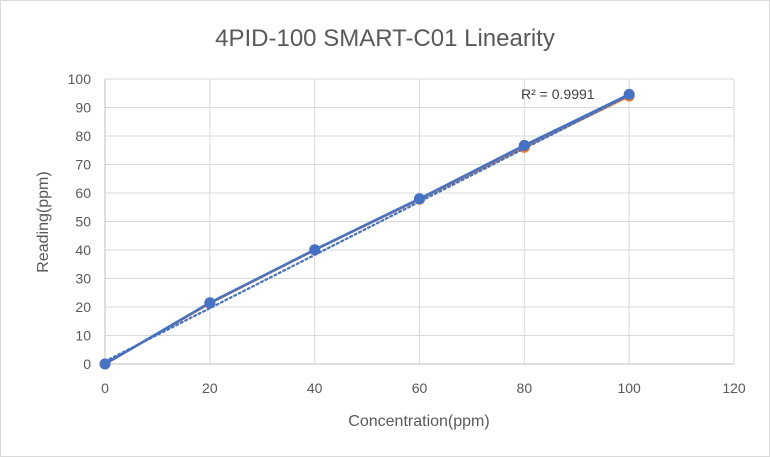 The image size is (770, 457). What do you see at coordinates (105, 388) in the screenshot?
I see `x-tick-label: 0` at bounding box center [105, 388].